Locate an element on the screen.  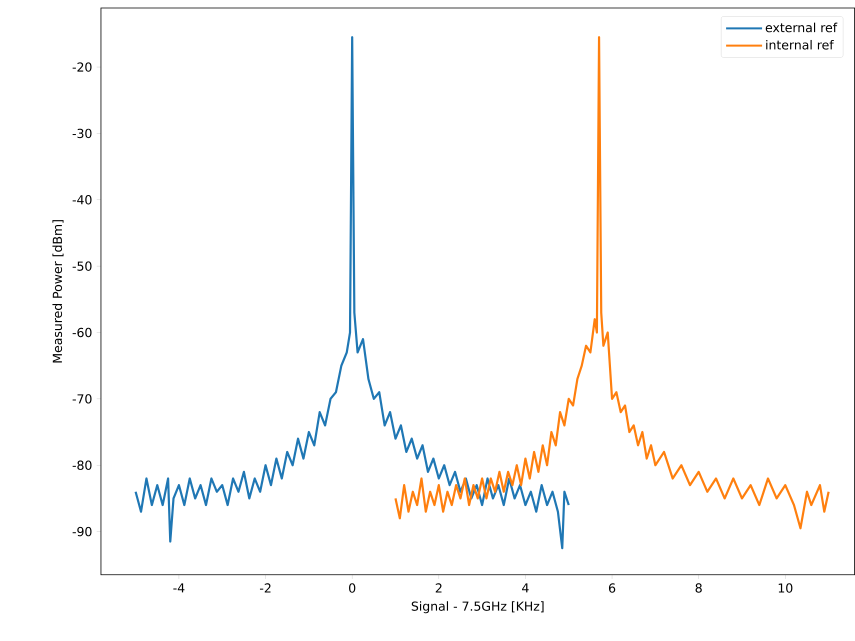
x-tick-label: 2 is located at coordinates (439, 588).